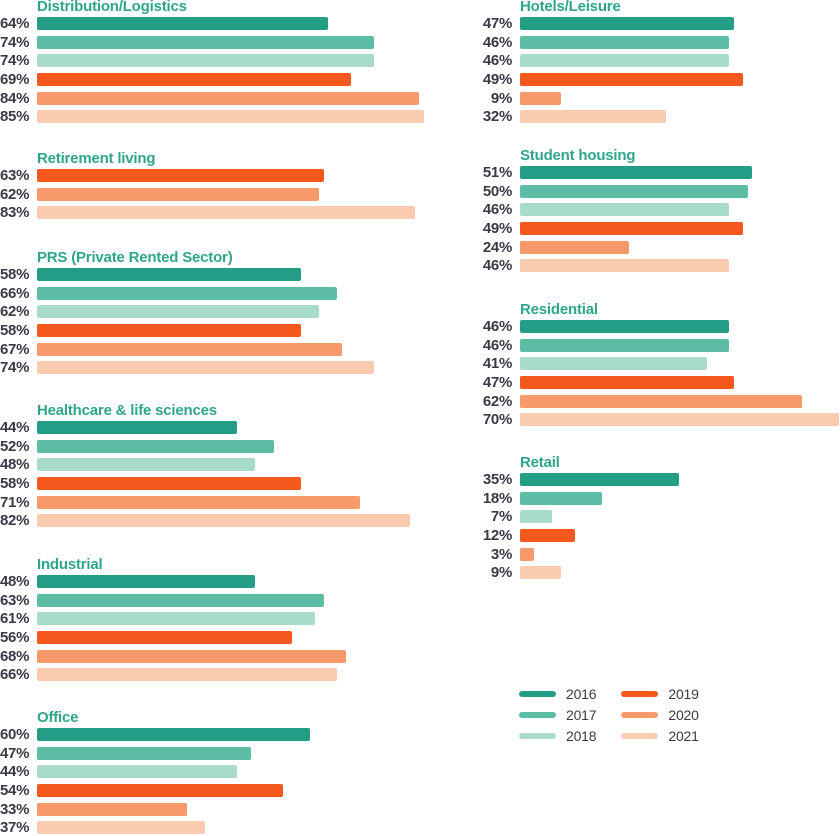  What do you see at coordinates (660, 735) in the screenshot?
I see `legend-item-2021: 2021` at bounding box center [660, 735].